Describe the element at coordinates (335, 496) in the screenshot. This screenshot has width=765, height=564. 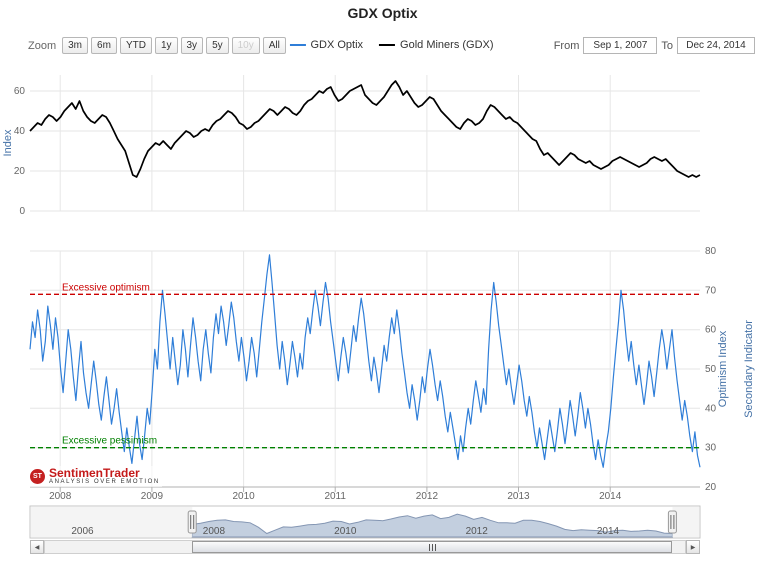
I see `x-axis-year-label: 2011` at that location.